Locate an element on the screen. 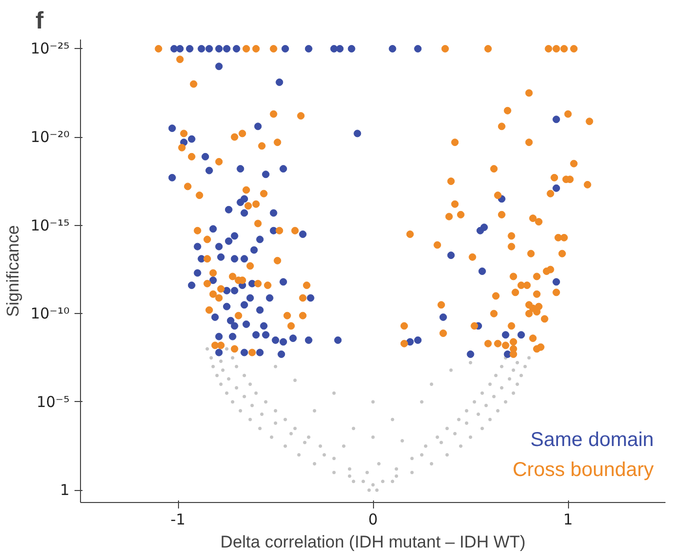 The image size is (691, 554). y-axis-title: Significance is located at coordinates (12, 271).